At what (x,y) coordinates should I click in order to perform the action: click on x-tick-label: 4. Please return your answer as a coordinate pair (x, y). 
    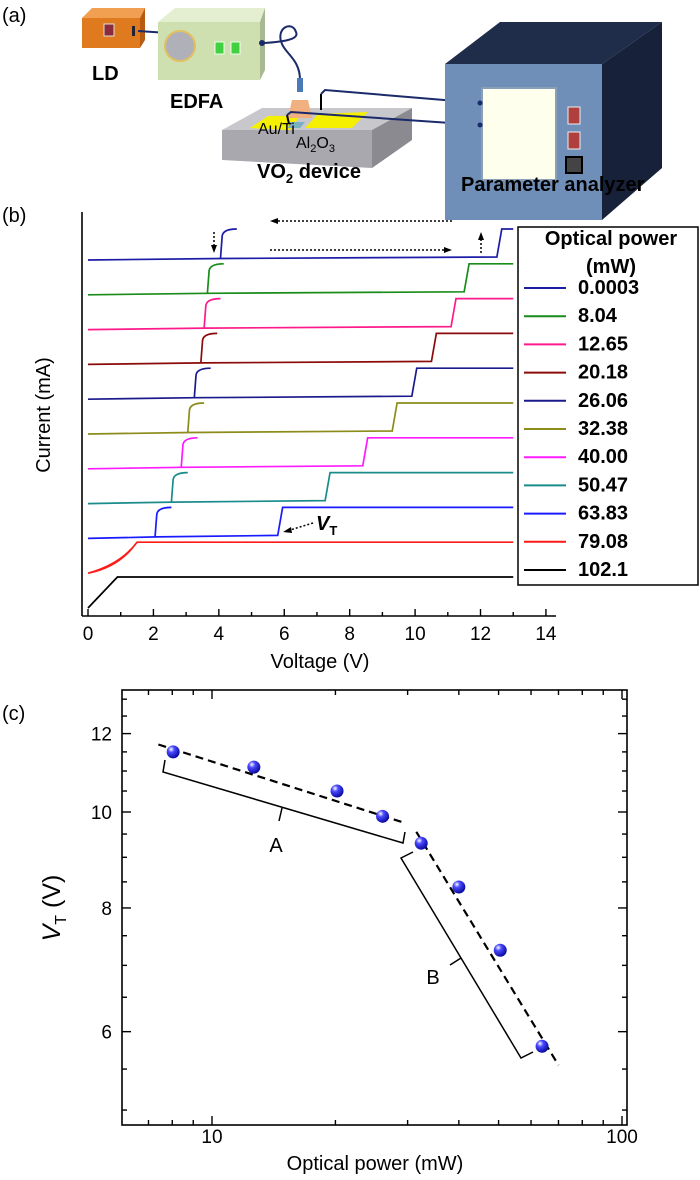
    Looking at the image, I should click on (219, 634).